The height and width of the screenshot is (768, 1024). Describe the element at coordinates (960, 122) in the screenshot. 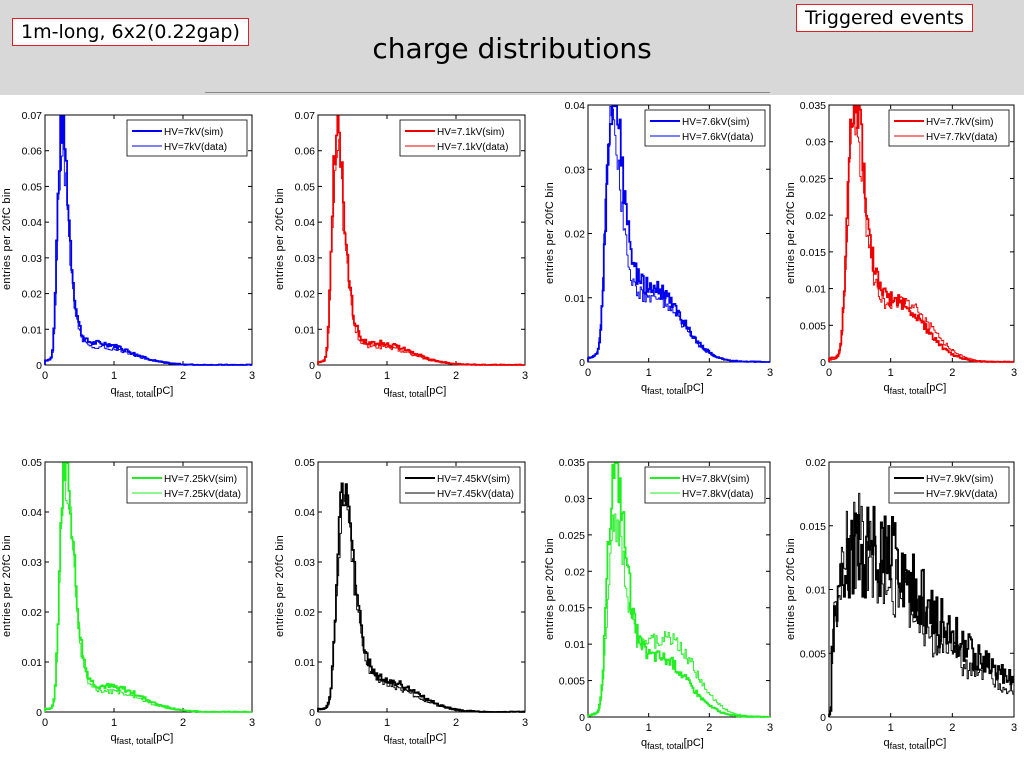

I see `legend-entry: HV=7.7kV(sim)` at that location.